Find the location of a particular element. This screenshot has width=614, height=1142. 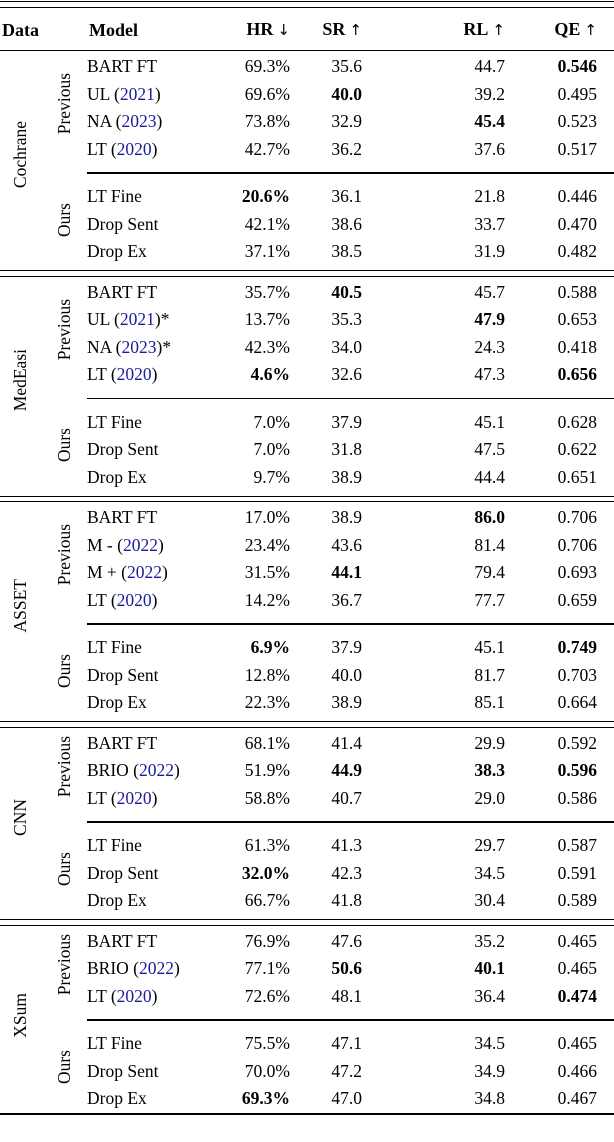

rl-value: 34.5 is located at coordinates (489, 872).